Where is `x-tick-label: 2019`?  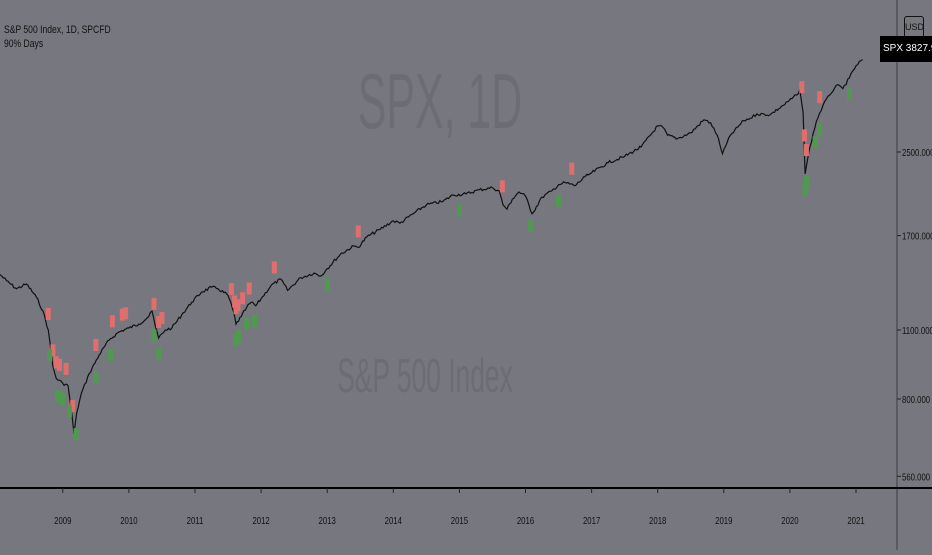 x-tick-label: 2019 is located at coordinates (723, 520).